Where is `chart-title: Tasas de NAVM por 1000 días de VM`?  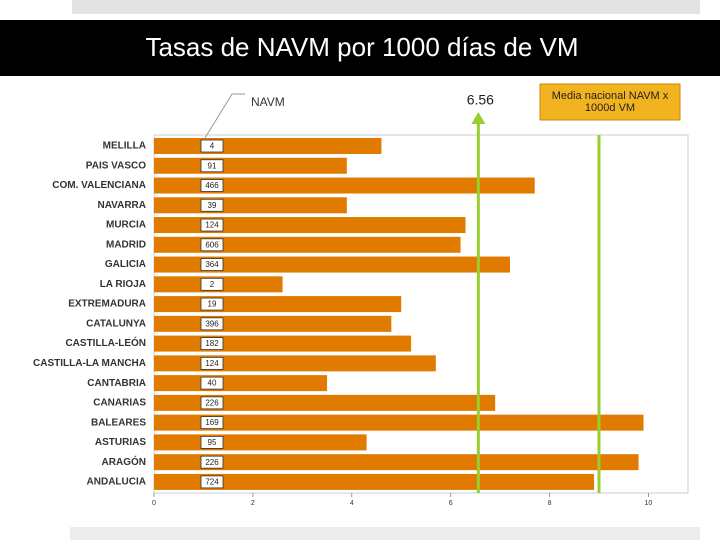 chart-title: Tasas de NAVM por 1000 días de VM is located at coordinates (361, 47).